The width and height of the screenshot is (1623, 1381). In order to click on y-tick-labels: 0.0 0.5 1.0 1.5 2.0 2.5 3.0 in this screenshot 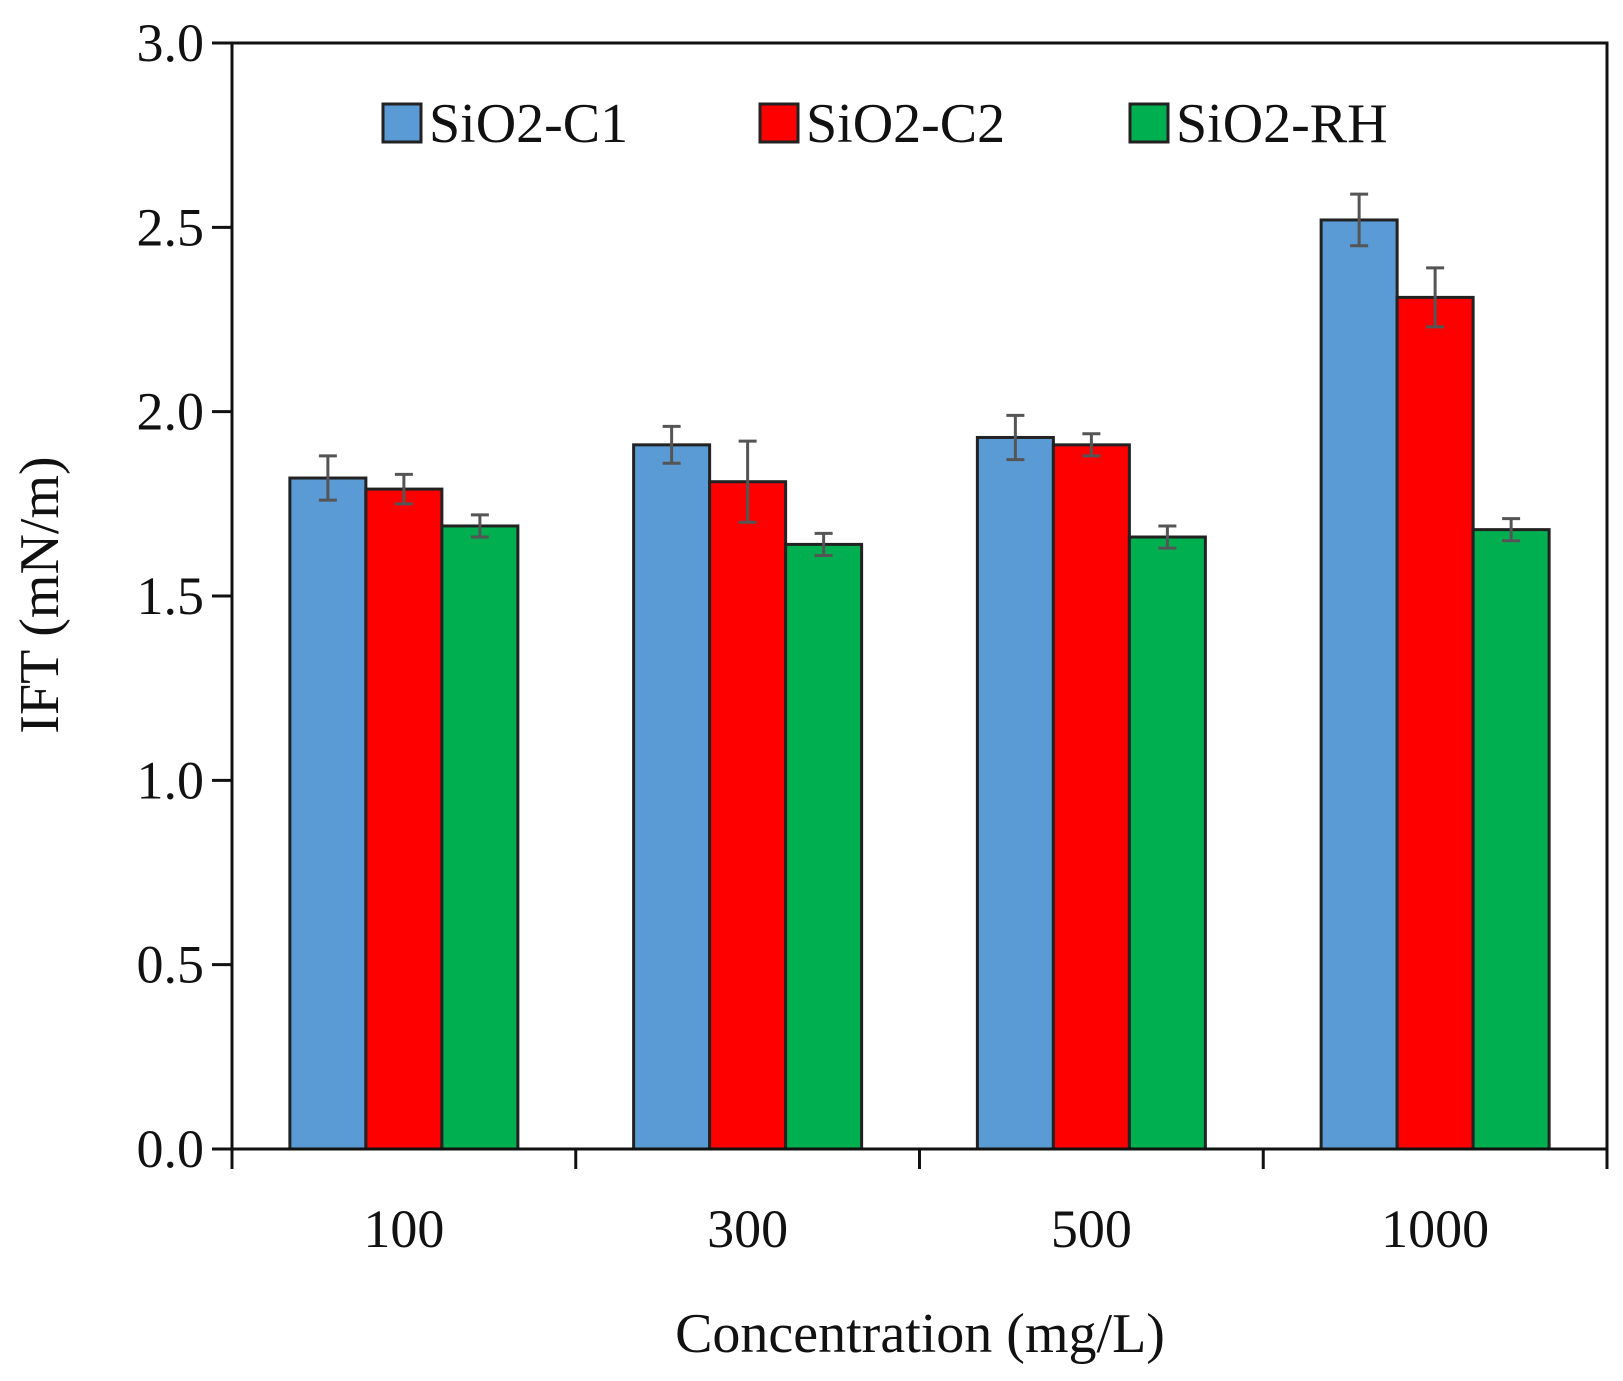, I will do `click(171, 596)`.